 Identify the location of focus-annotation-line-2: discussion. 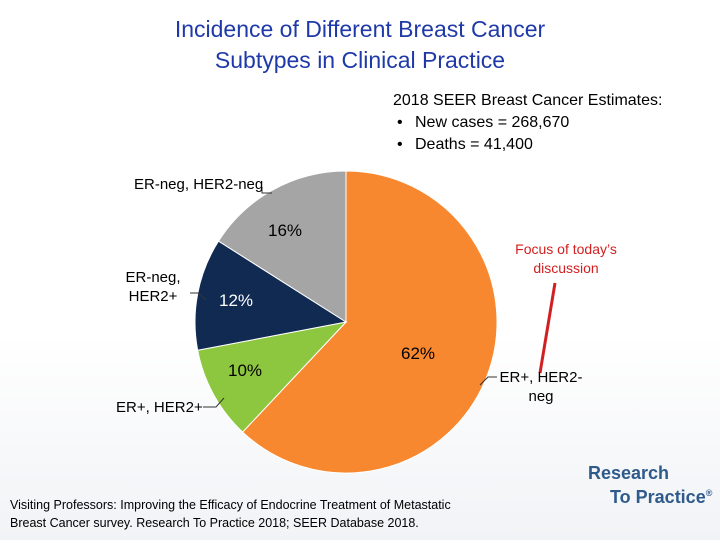
(566, 268).